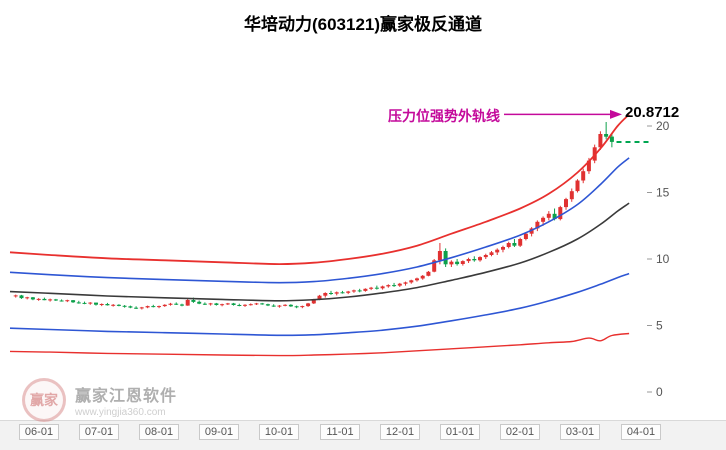  What do you see at coordinates (340, 432) in the screenshot?
I see `x-axis-tick: 11-01` at bounding box center [340, 432].